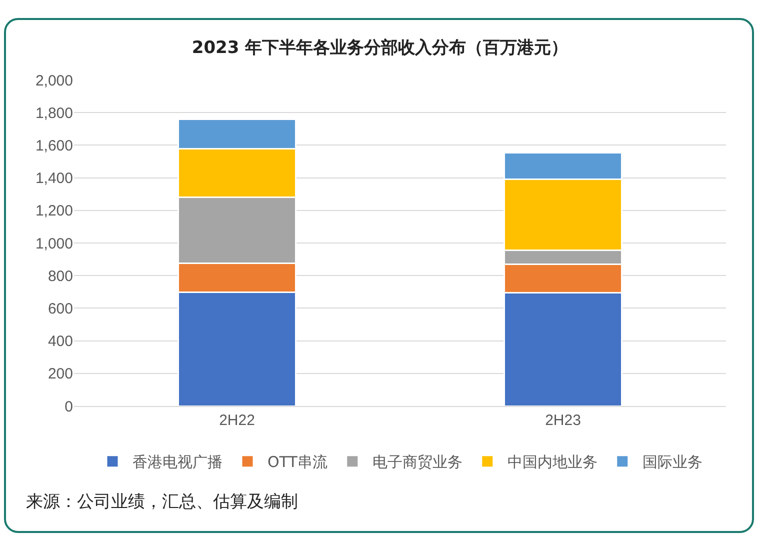 The image size is (760, 557). Describe the element at coordinates (380, 48) in the screenshot. I see `chart-title: 2023 年下半年各业务分部收入分布（百万港元）` at that location.